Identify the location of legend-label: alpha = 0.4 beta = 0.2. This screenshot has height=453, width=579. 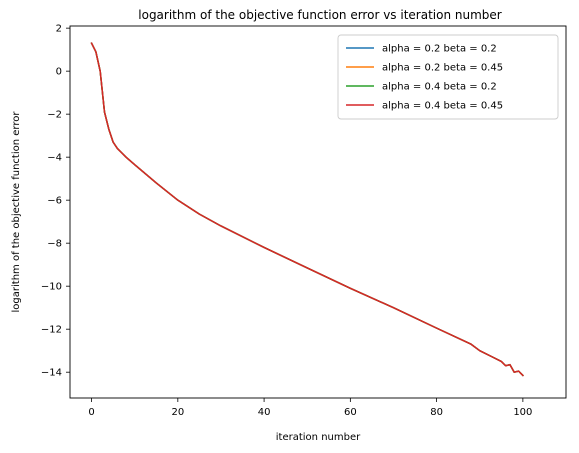
(439, 87).